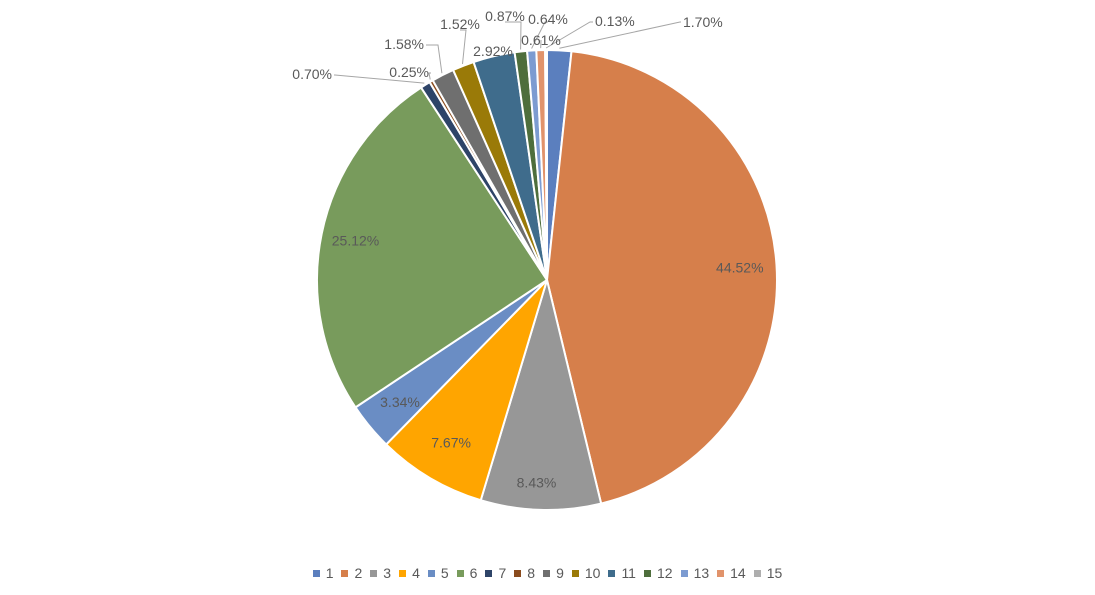 The width and height of the screenshot is (1095, 595). What do you see at coordinates (628, 573) in the screenshot?
I see `legend-label-11: 11` at bounding box center [628, 573].